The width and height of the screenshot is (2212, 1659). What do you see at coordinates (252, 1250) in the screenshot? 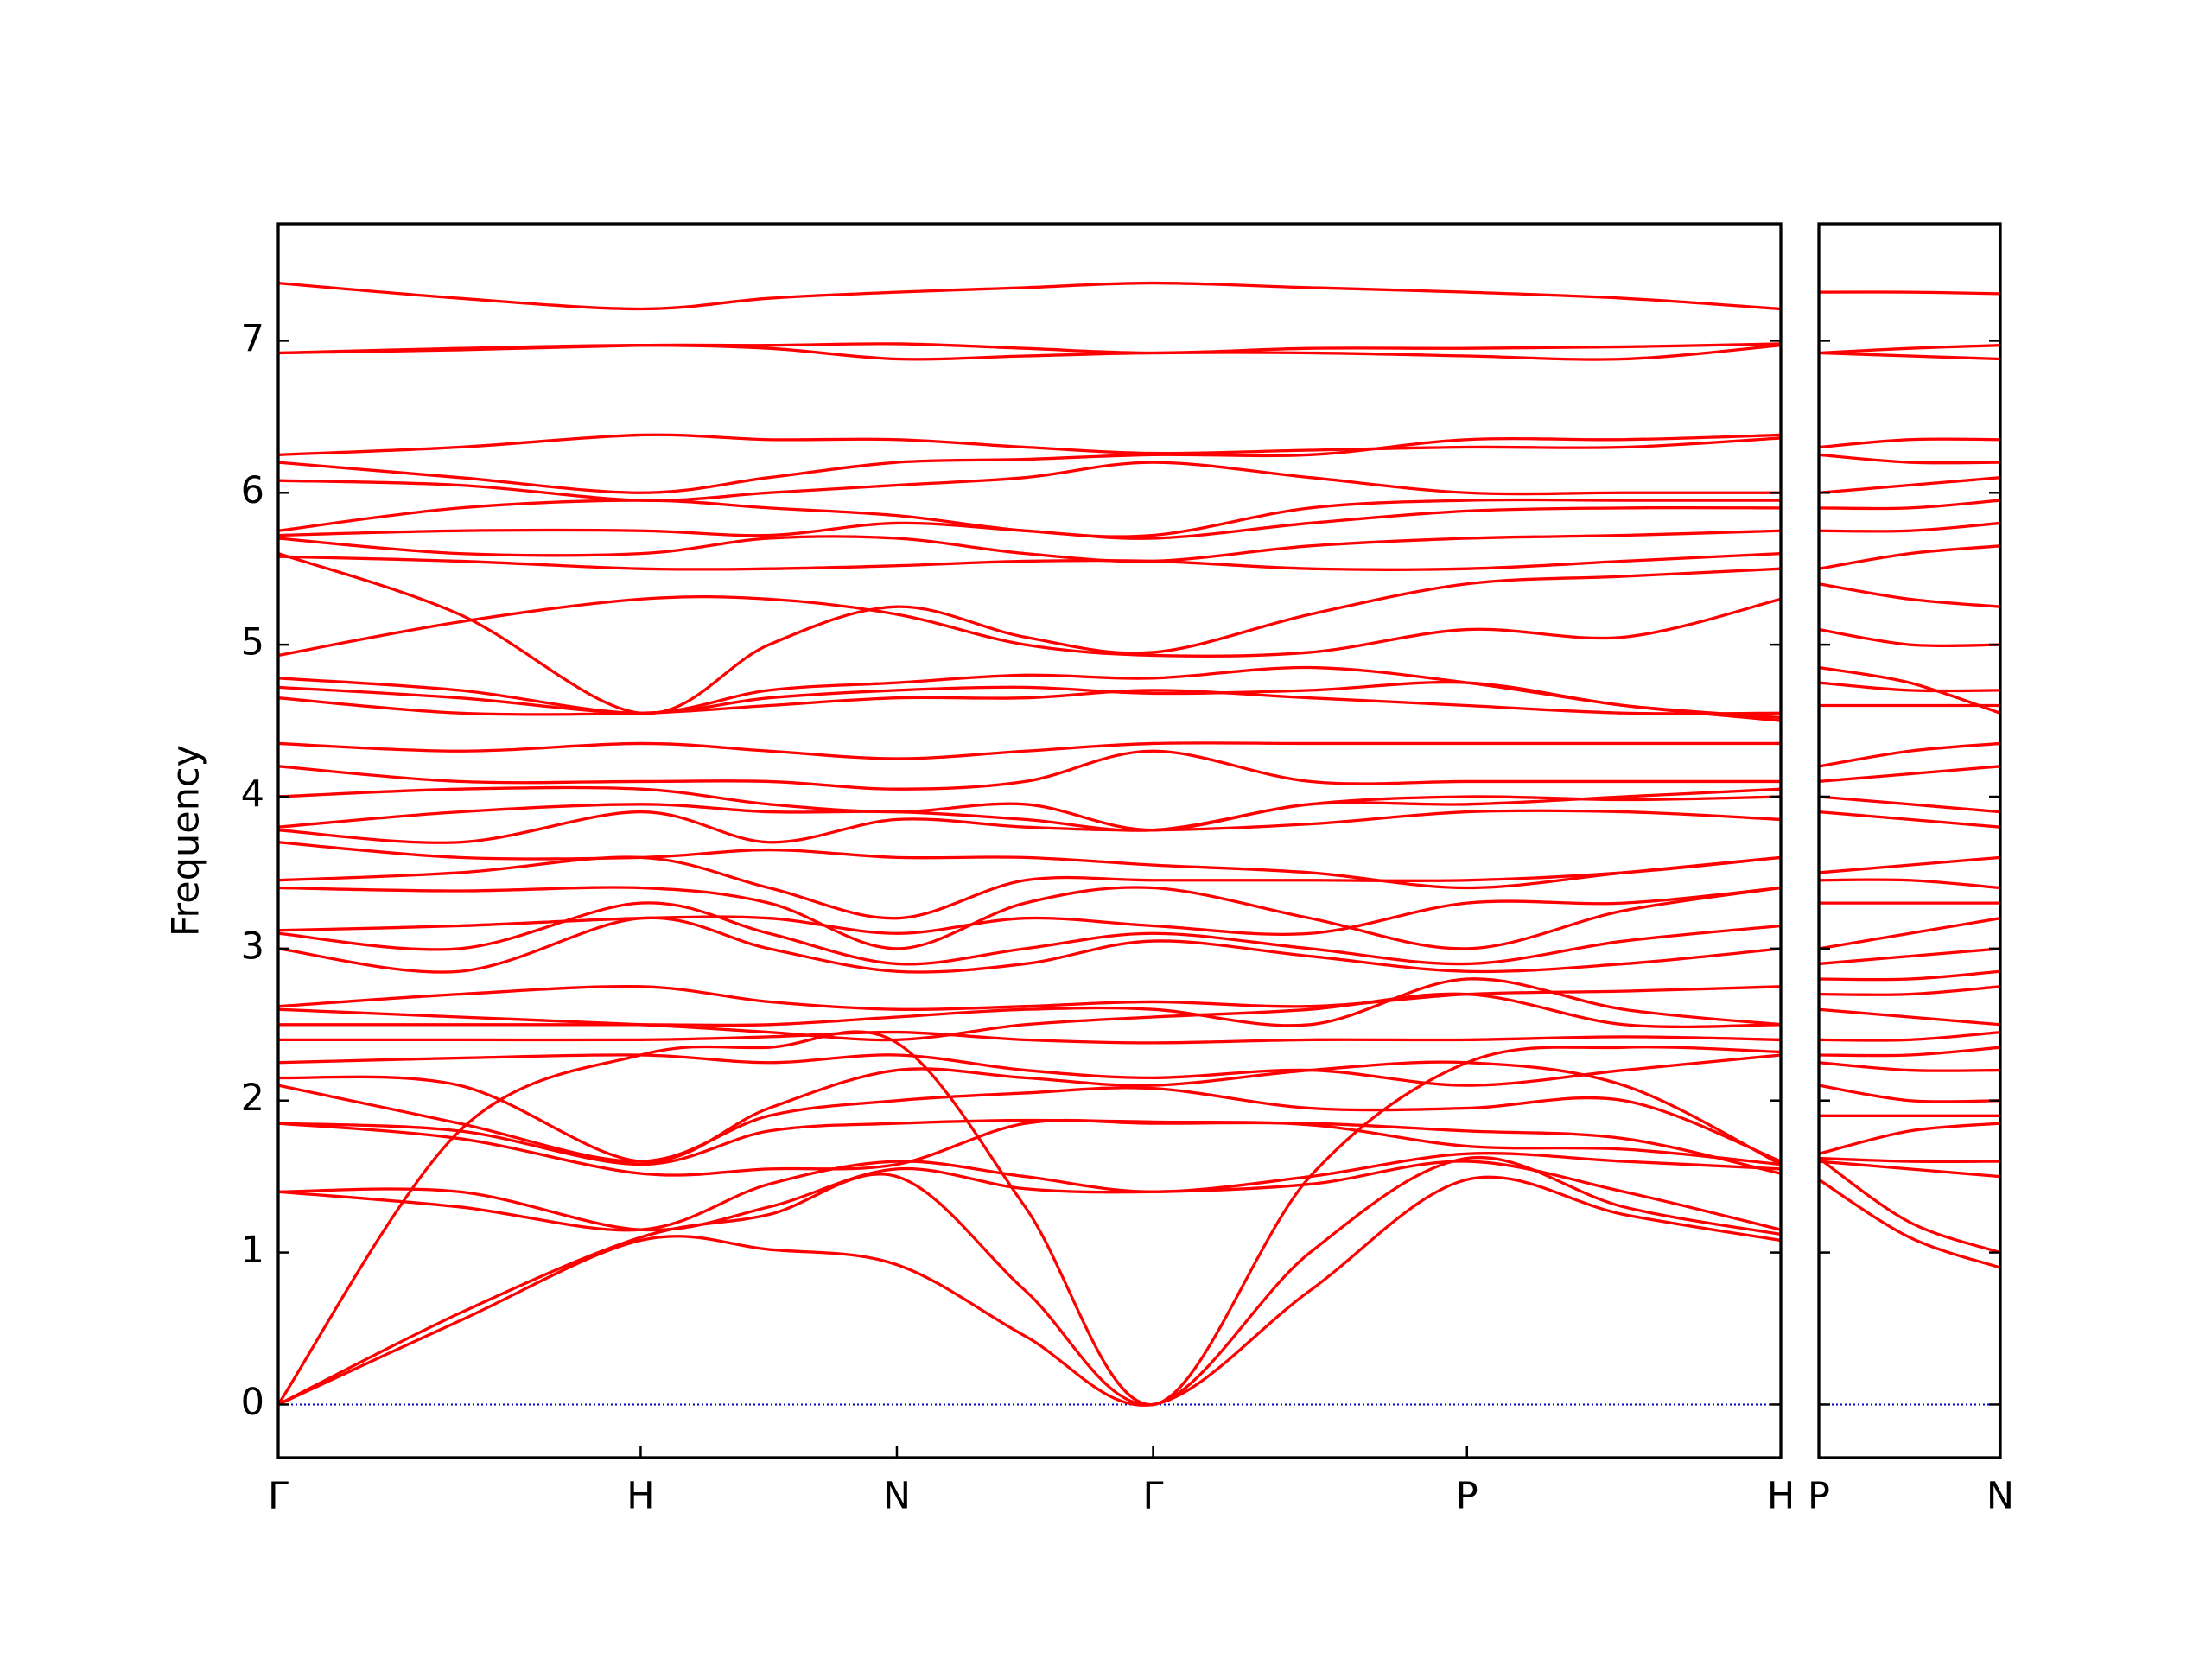
I see `y-tick-label: 1` at bounding box center [252, 1250].